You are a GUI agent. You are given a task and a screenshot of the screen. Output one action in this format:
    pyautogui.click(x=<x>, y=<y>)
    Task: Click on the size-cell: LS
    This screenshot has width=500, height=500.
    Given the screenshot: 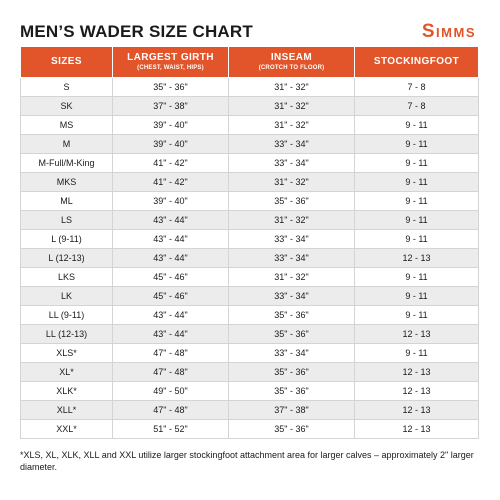 What is the action you would take?
    pyautogui.click(x=66, y=220)
    